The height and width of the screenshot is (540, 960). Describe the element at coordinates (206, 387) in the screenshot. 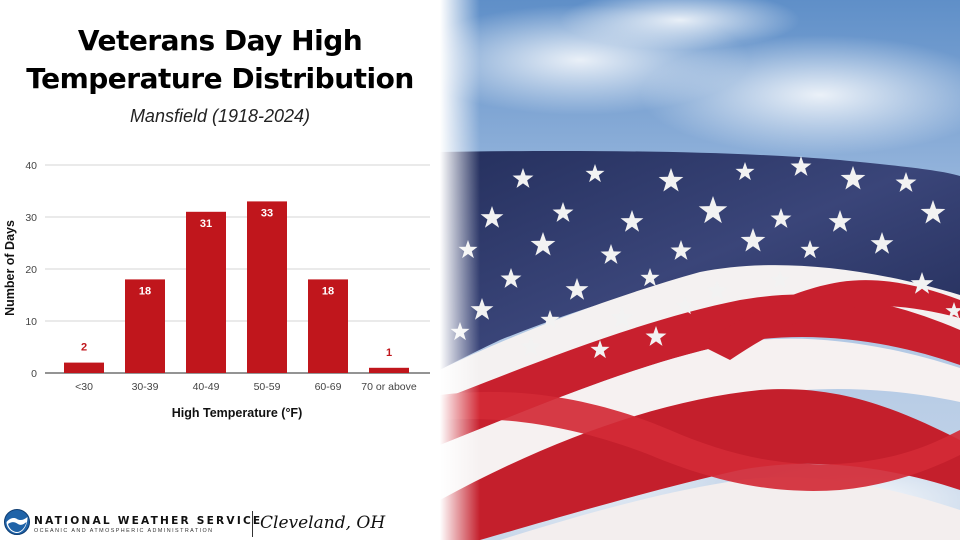

I see `x-tick-label: 40-49` at that location.